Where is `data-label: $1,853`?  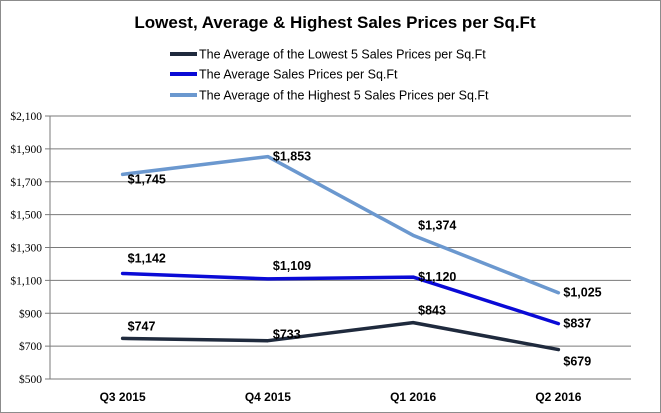 data-label: $1,853 is located at coordinates (292, 157).